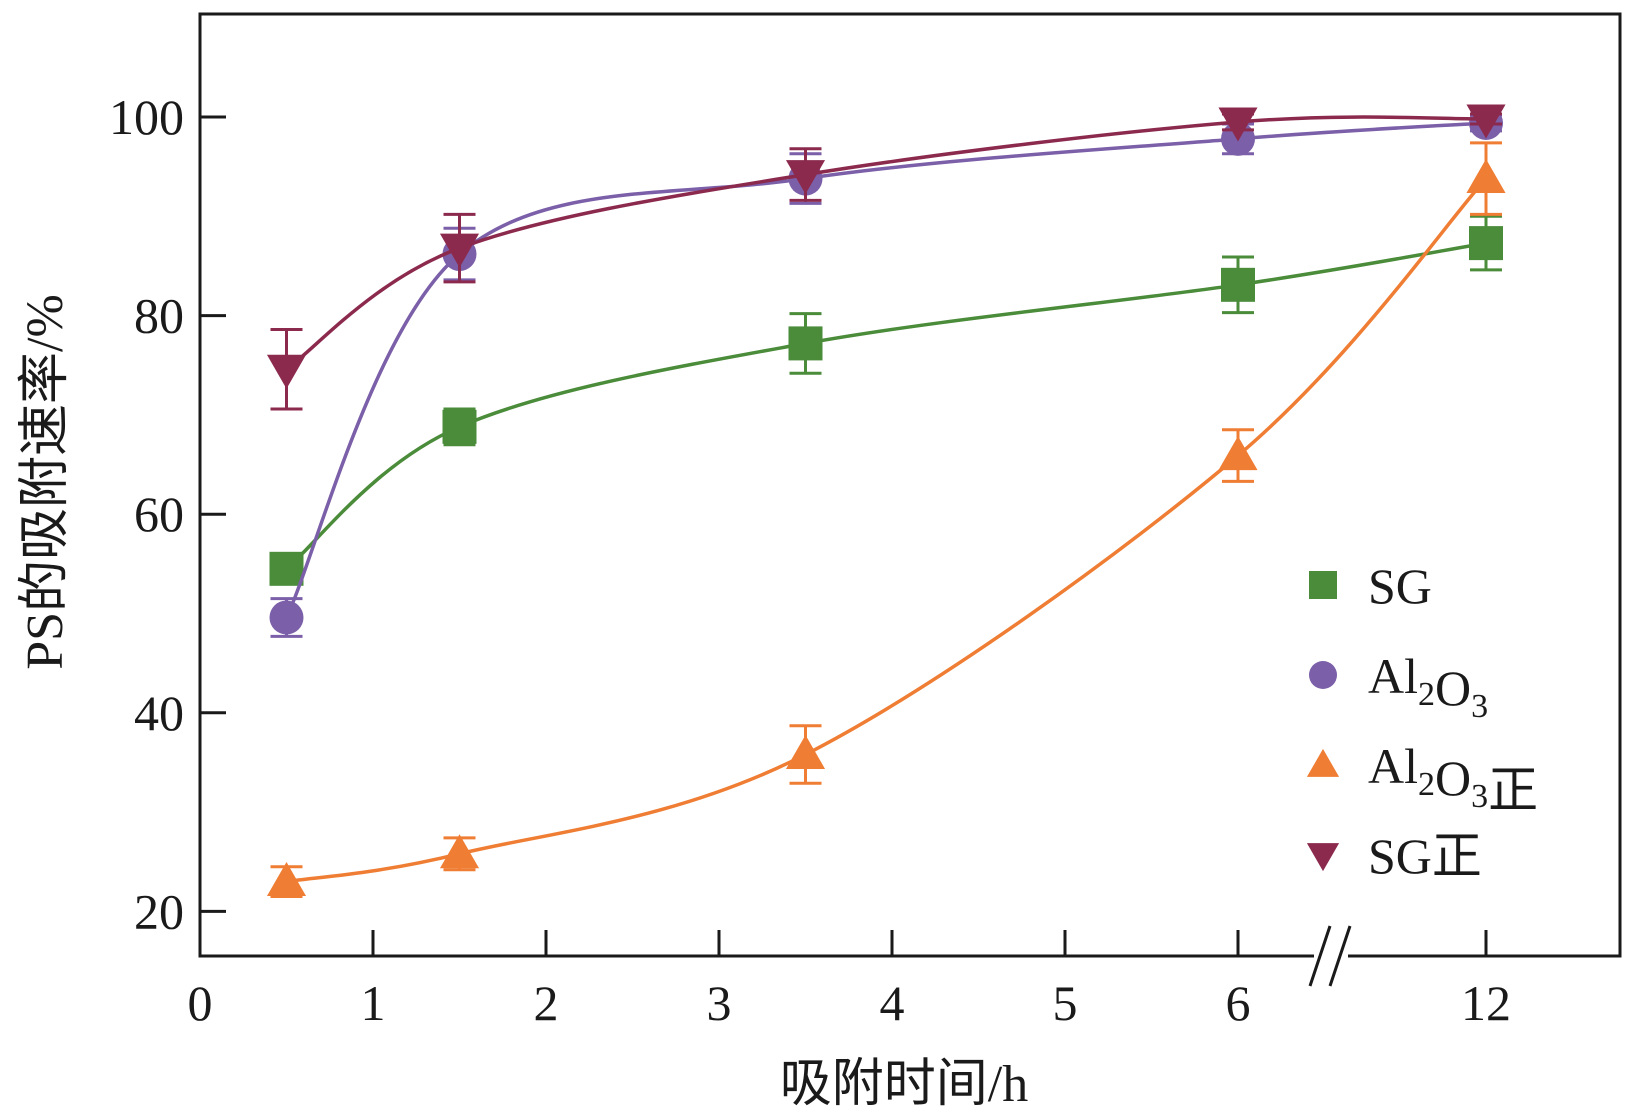 The width and height of the screenshot is (1631, 1120). I want to click on x-tick-label: 2, so click(546, 1003).